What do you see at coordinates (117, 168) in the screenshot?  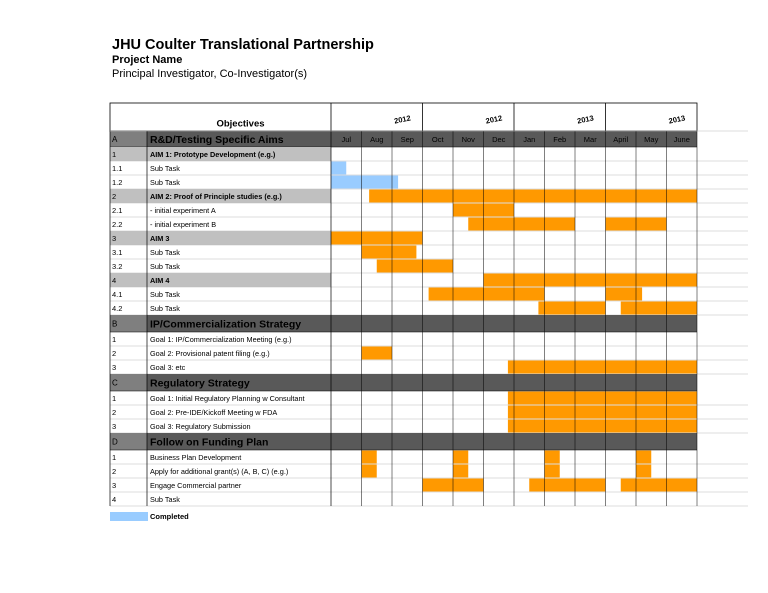 I see `row-id: 1.1` at bounding box center [117, 168].